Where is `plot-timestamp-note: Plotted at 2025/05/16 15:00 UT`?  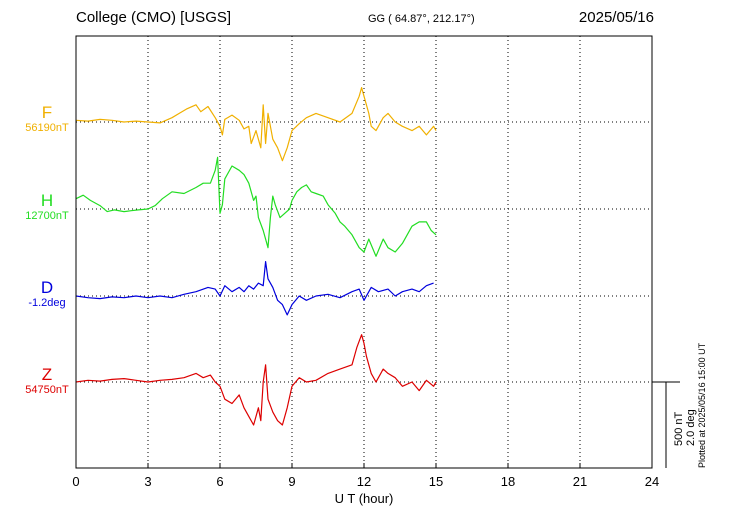 plot-timestamp-note: Plotted at 2025/05/16 15:00 UT is located at coordinates (702, 405).